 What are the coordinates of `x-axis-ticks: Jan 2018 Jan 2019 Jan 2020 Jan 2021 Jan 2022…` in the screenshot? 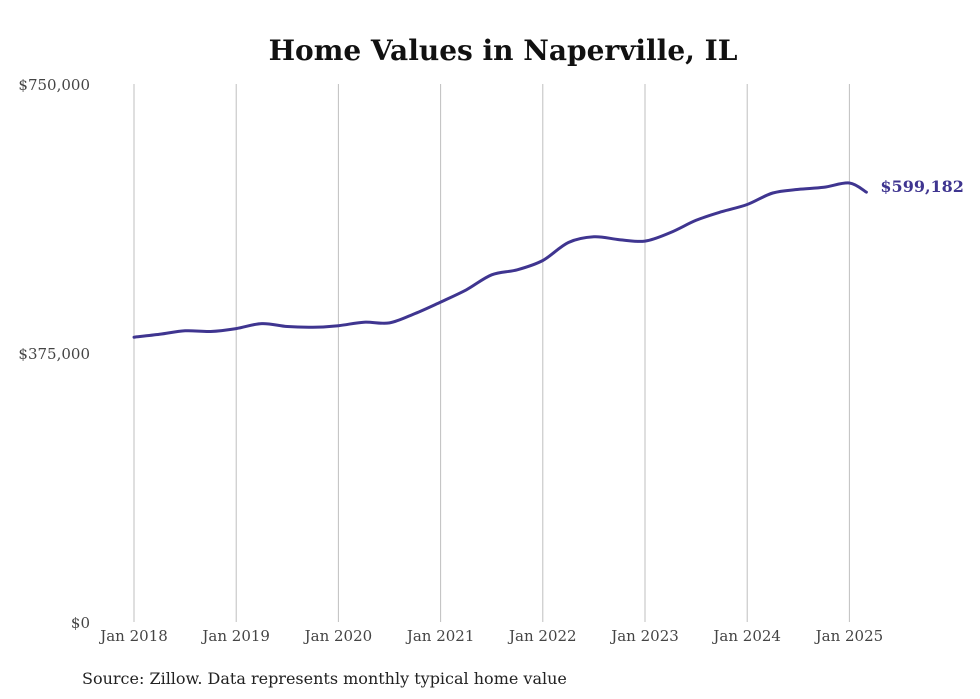 It's located at (490, 636).